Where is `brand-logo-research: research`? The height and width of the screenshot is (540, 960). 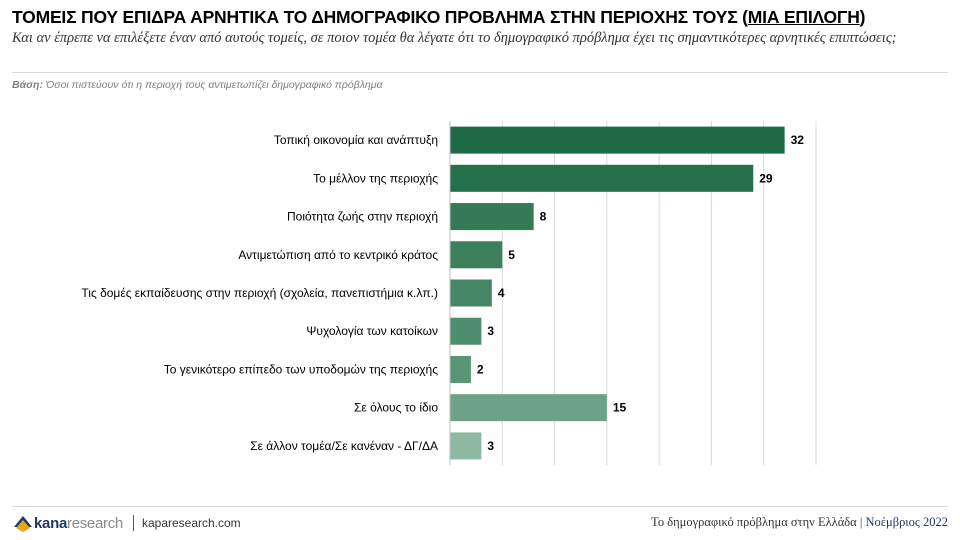
brand-logo-research: research is located at coordinates (95, 523).